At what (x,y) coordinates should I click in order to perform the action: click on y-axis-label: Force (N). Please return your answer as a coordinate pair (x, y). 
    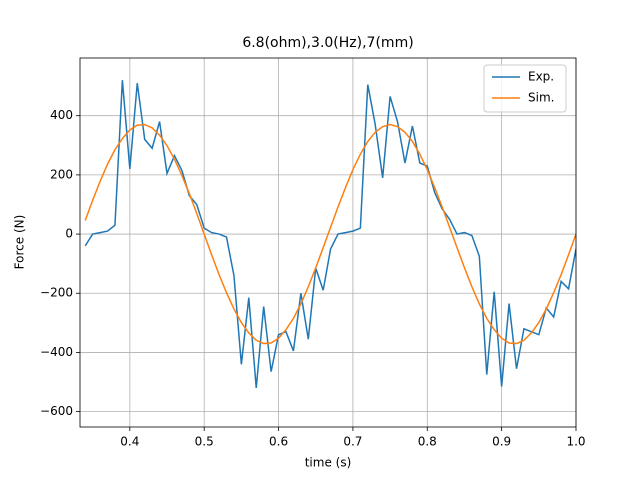
    Looking at the image, I should click on (20, 242).